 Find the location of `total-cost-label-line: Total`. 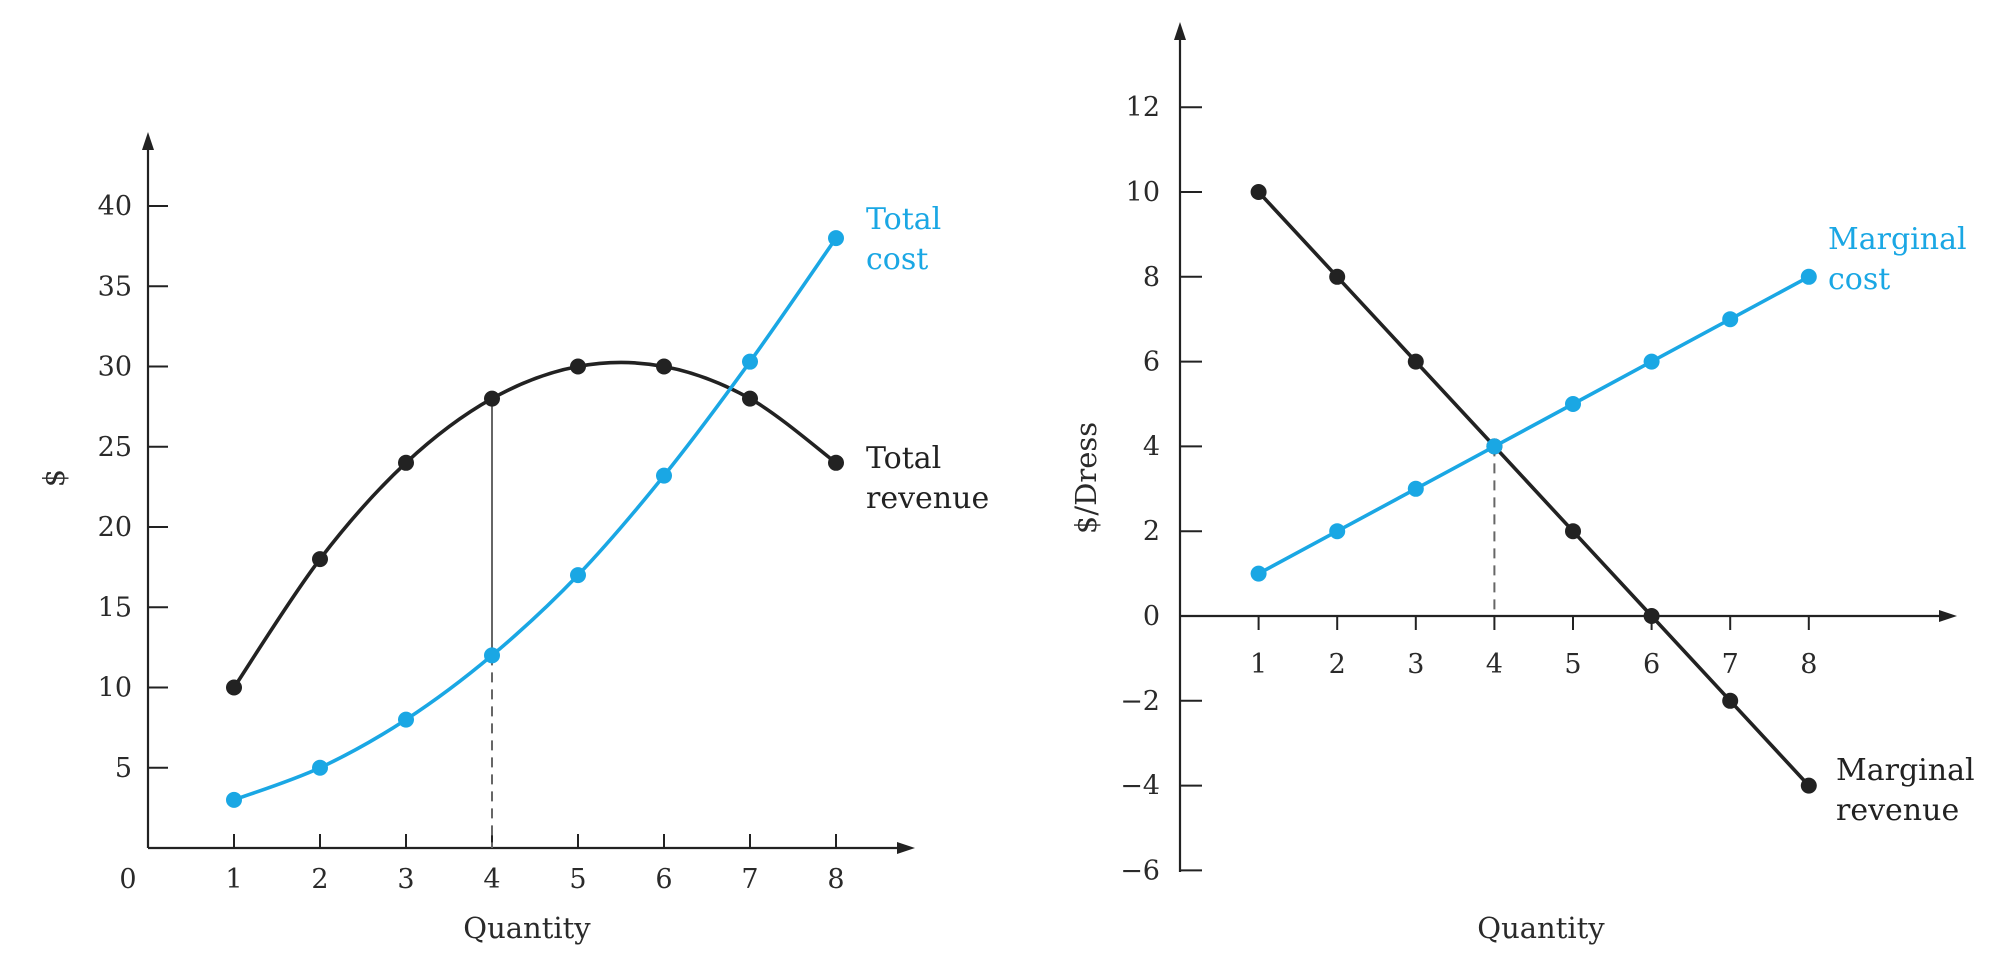

total-cost-label-line: Total is located at coordinates (903, 219).